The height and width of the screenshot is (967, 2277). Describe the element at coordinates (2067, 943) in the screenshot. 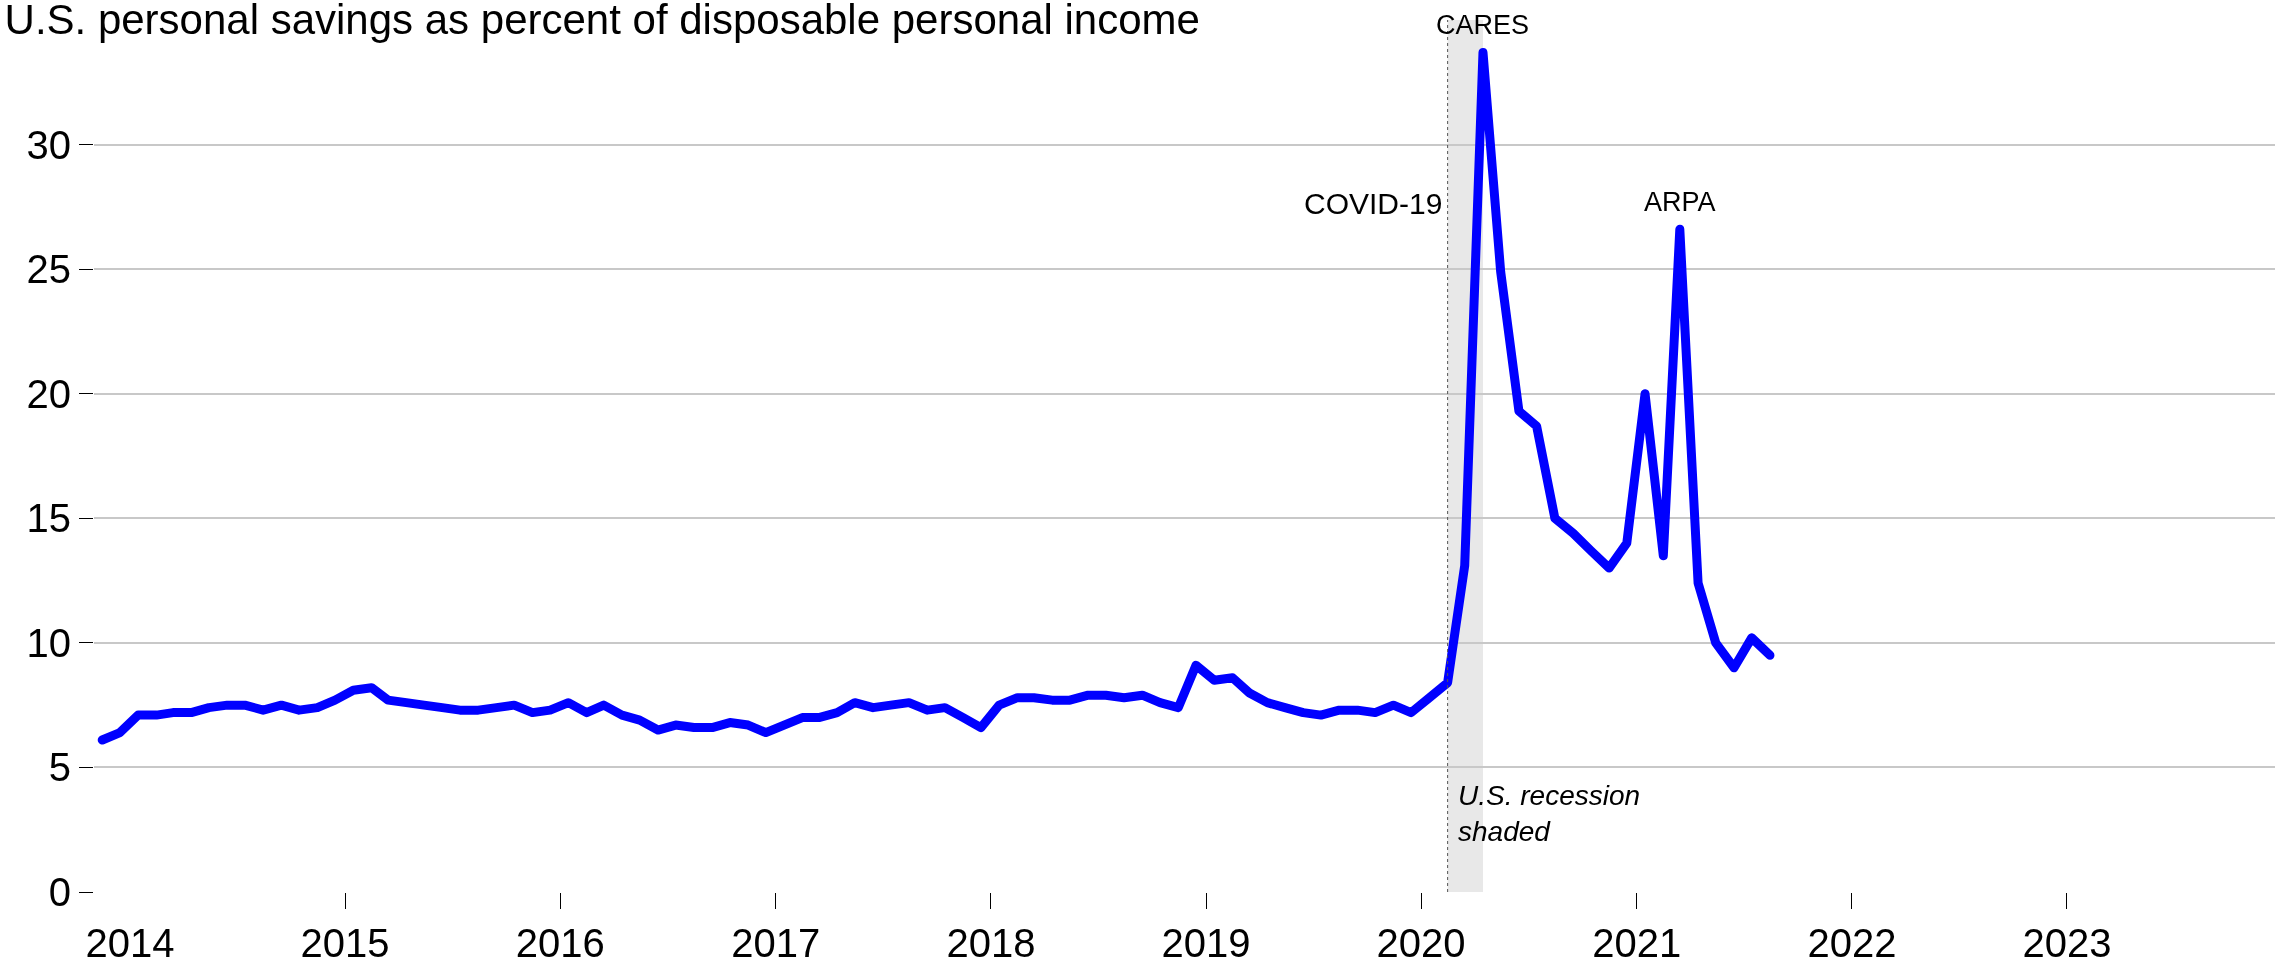

I see `x-tick-label: 2023` at that location.